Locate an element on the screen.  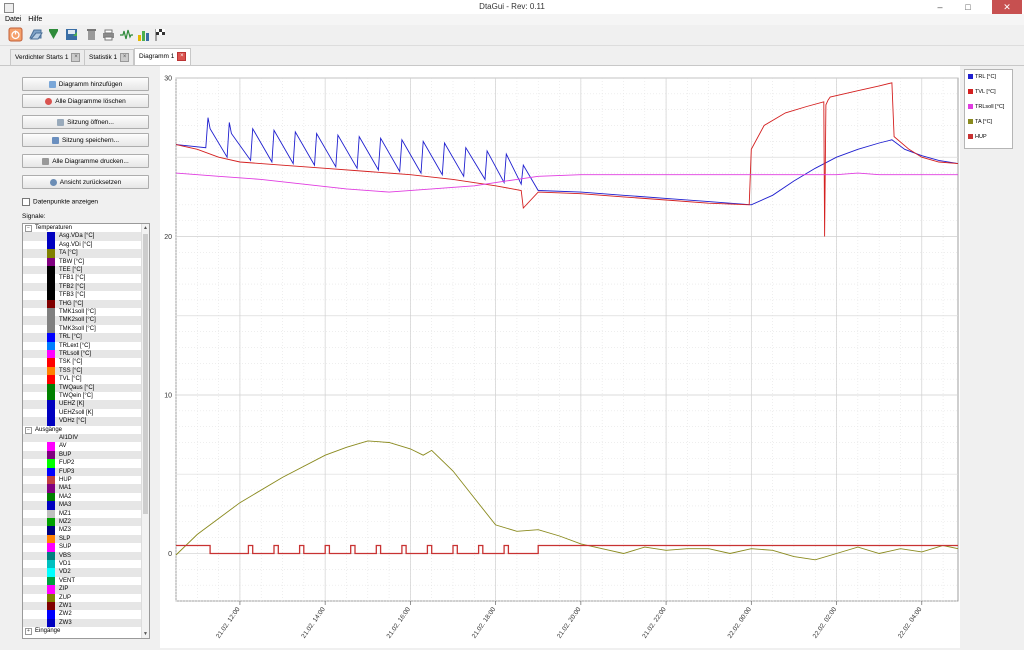
tree-signal-item: FUP2 is located at coordinates (82, 463).